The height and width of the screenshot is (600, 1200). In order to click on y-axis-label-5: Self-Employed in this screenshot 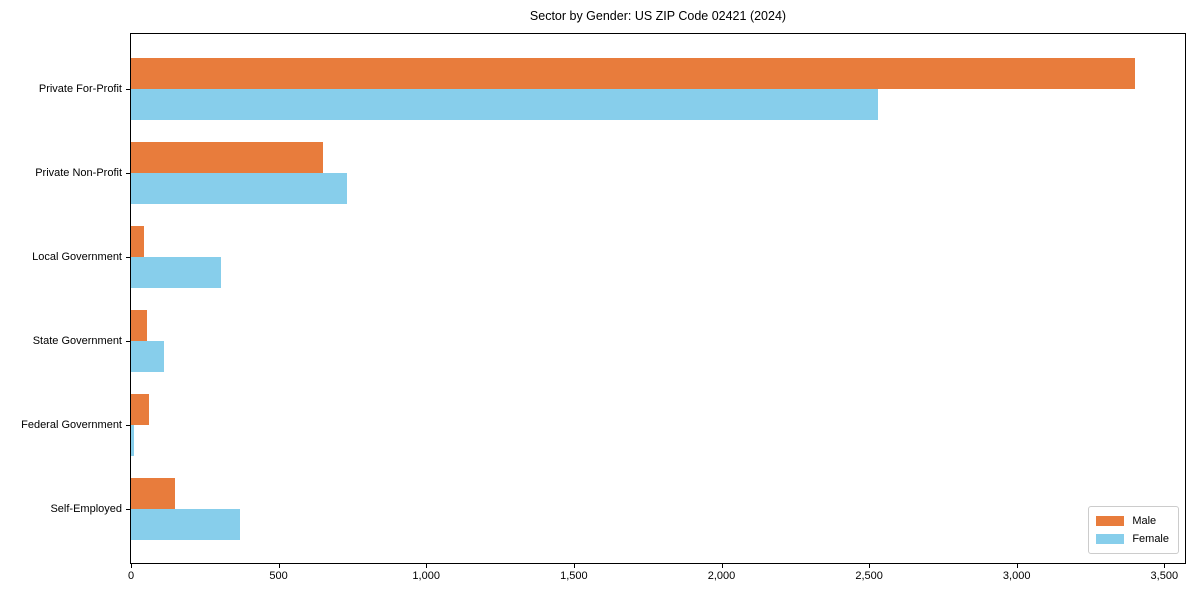, I will do `click(86, 509)`.